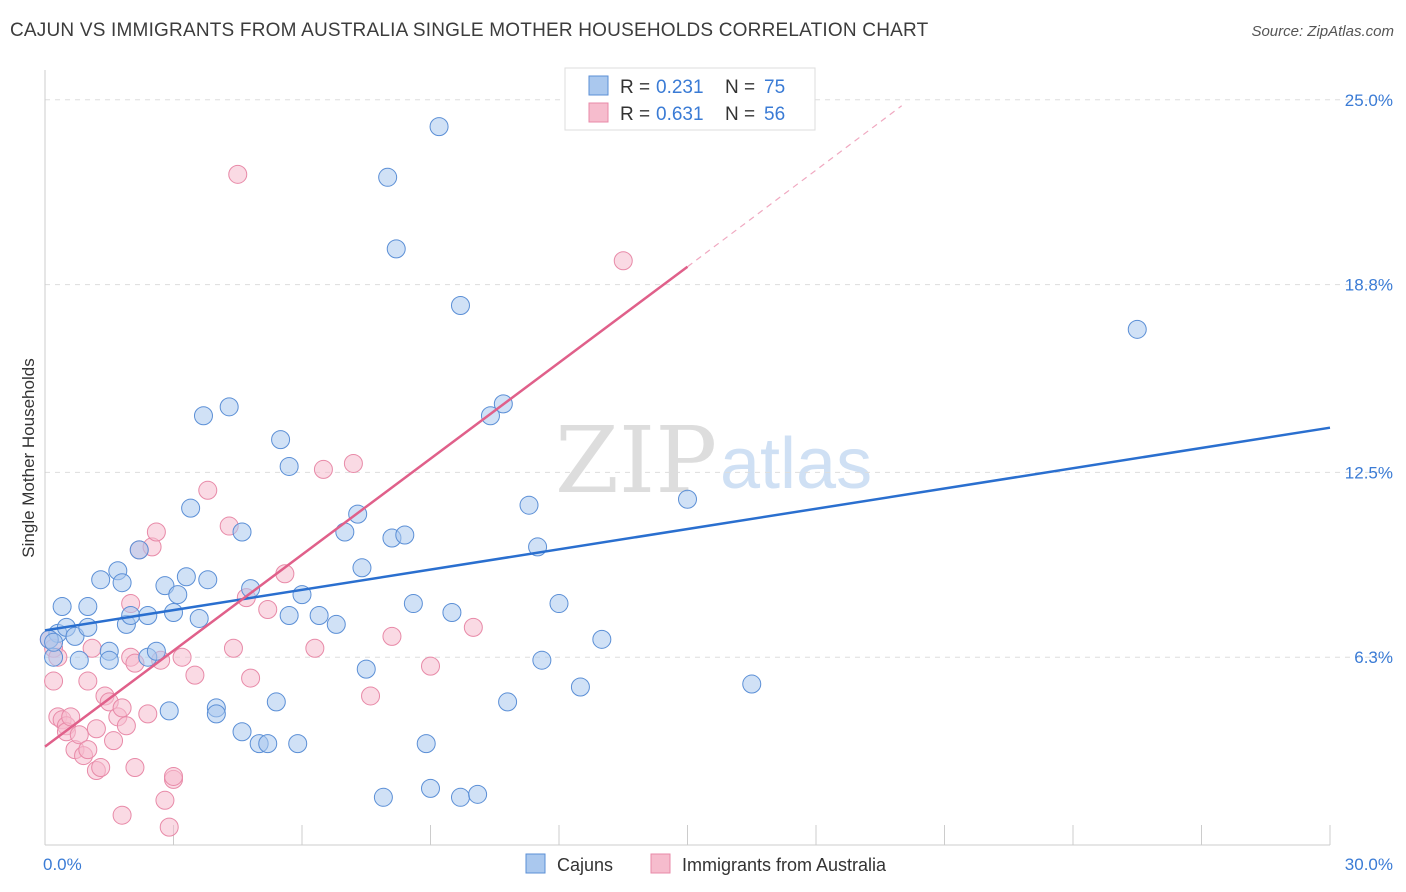 This screenshot has width=1406, height=892. Describe the element at coordinates (706, 864) in the screenshot. I see `bottom-legend: Cajuns Immigrants from Australia` at that location.